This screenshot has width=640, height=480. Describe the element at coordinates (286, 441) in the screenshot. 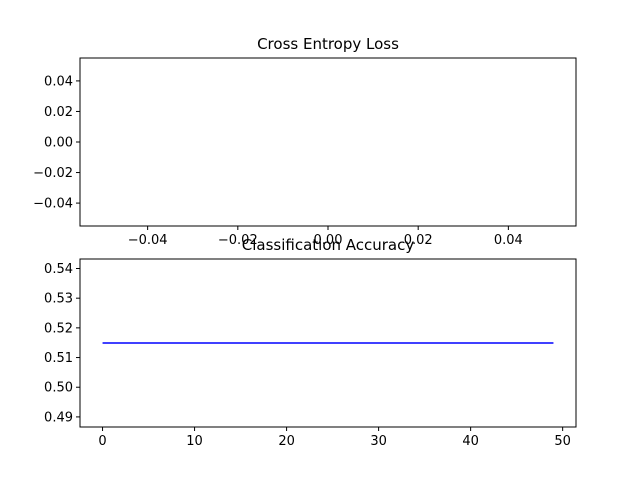

I see `accuracy-x-tick-label: 20` at that location.